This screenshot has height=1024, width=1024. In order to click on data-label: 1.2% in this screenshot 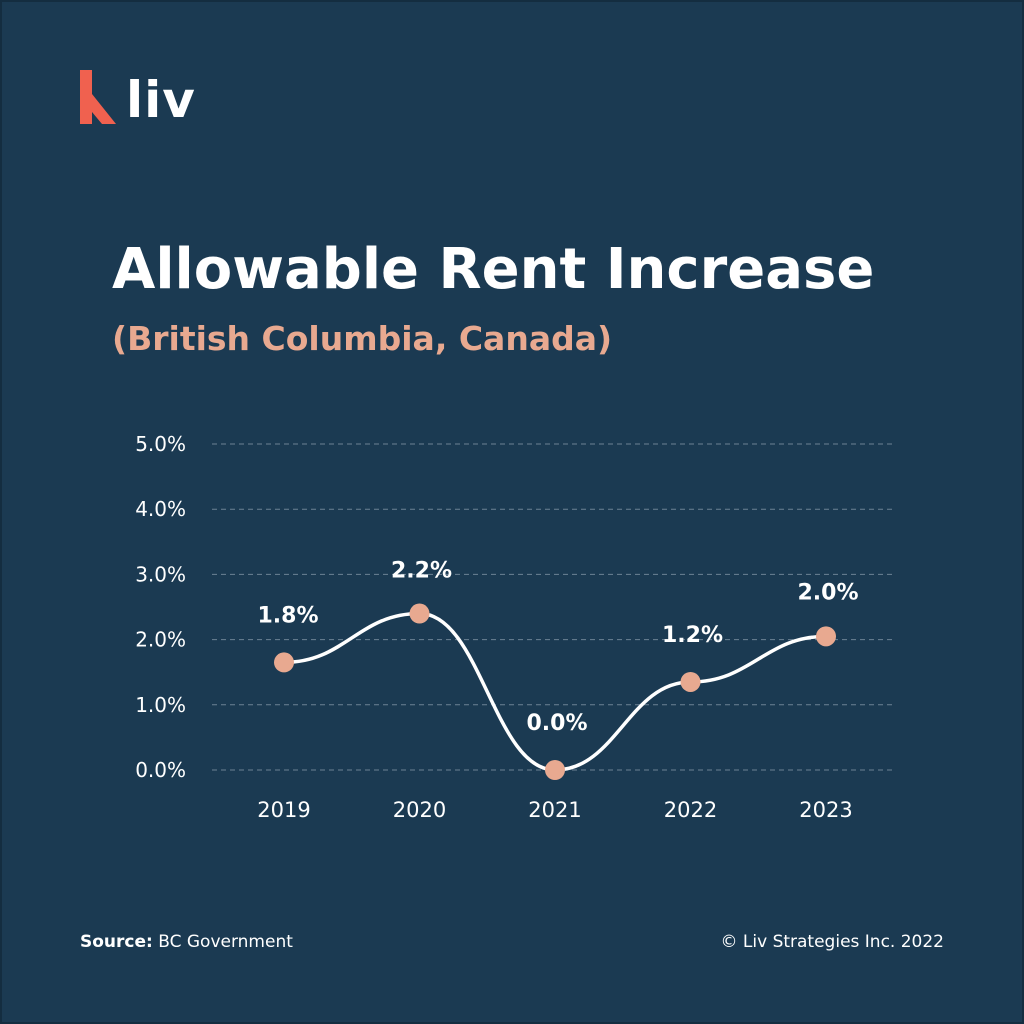, I will do `click(692, 635)`.